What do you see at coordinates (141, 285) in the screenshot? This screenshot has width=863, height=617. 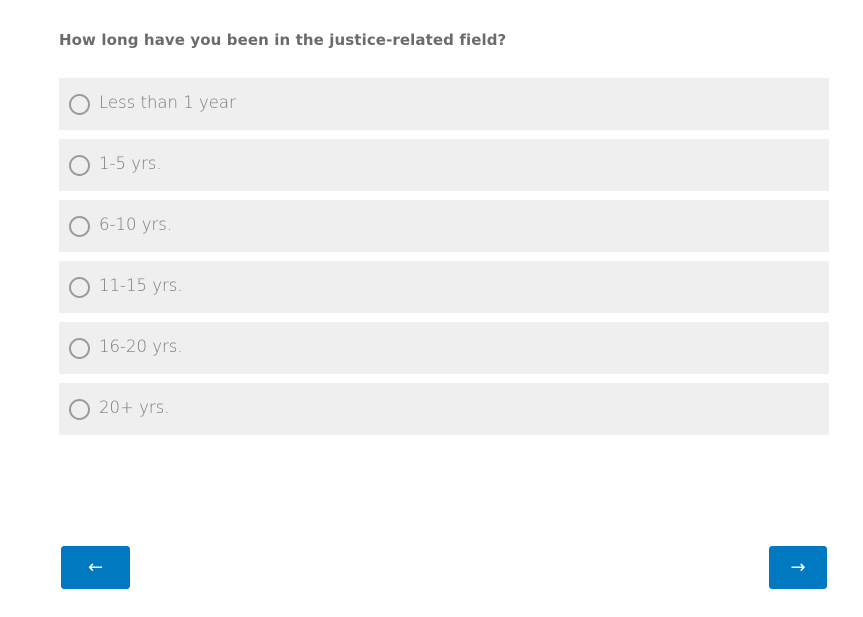 I see `option-label: 11-15 yrs.` at bounding box center [141, 285].